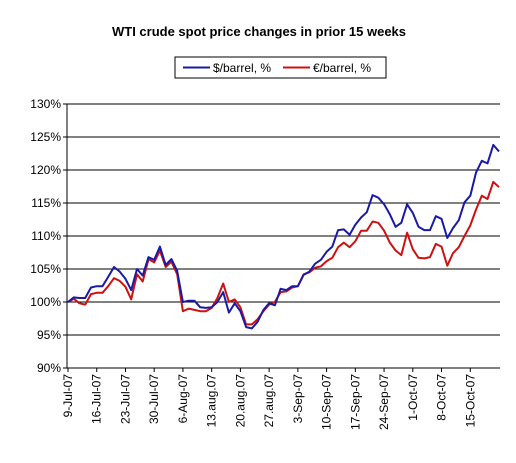 Image resolution: width=516 pixels, height=463 pixels. Describe the element at coordinates (46, 203) in the screenshot. I see `y-tick-label: 115%` at that location.